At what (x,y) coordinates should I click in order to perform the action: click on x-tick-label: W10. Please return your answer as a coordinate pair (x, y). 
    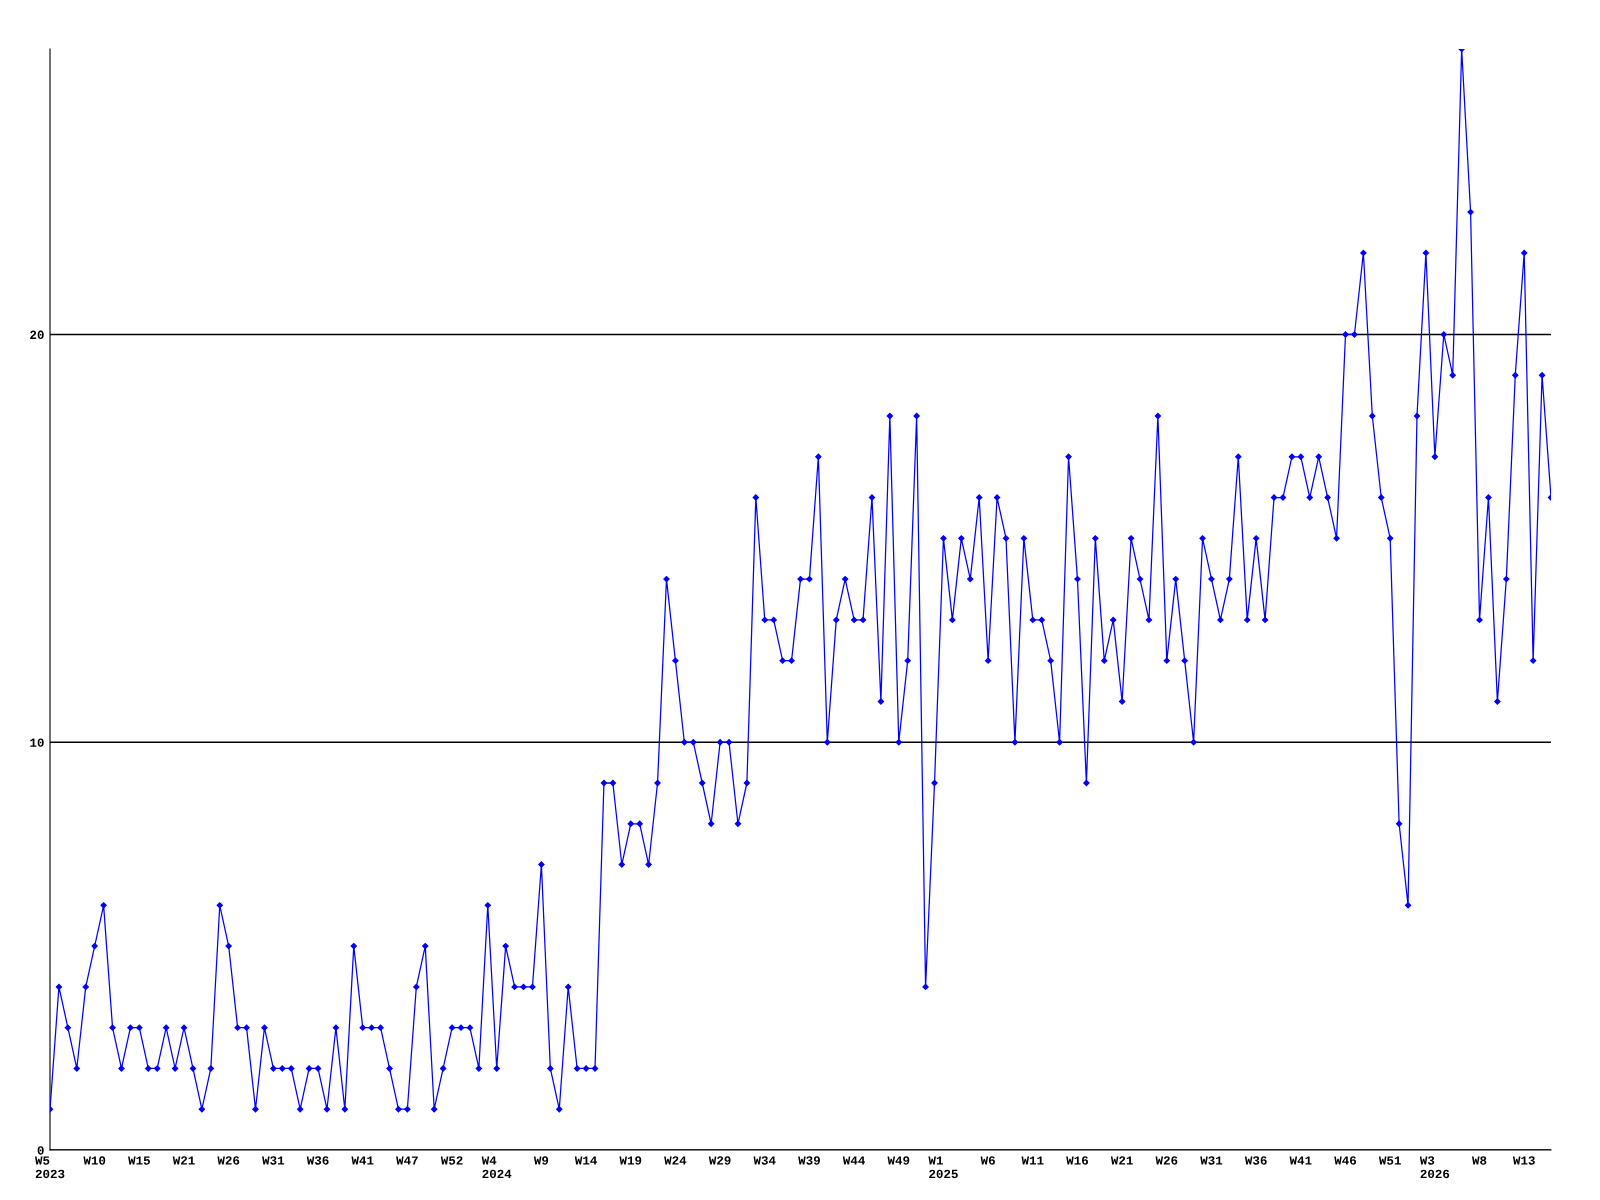
    Looking at the image, I should click on (94, 1160).